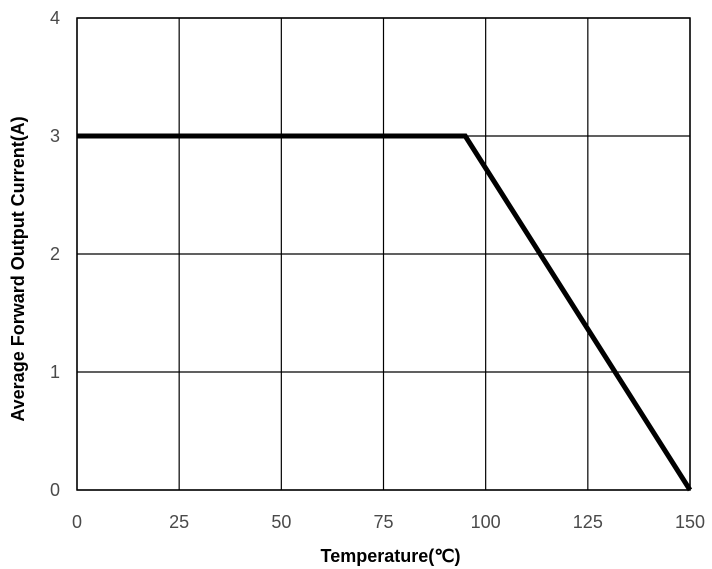 This screenshot has width=712, height=569. I want to click on y-tick-label: 2, so click(55, 254).